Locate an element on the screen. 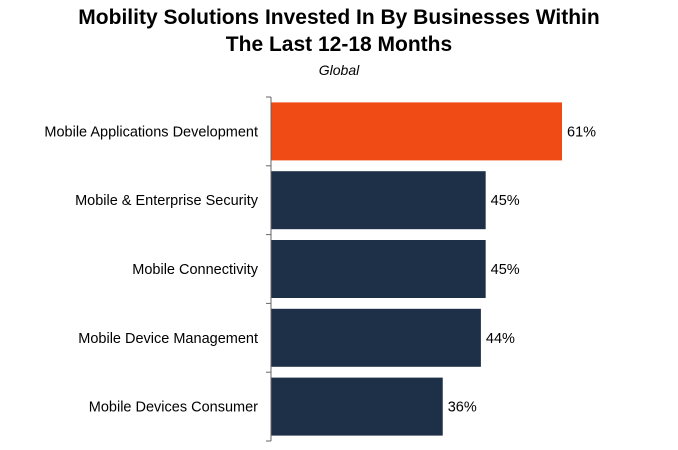 The height and width of the screenshot is (450, 678). value-label-mobile-applications-development: 61% is located at coordinates (581, 132).